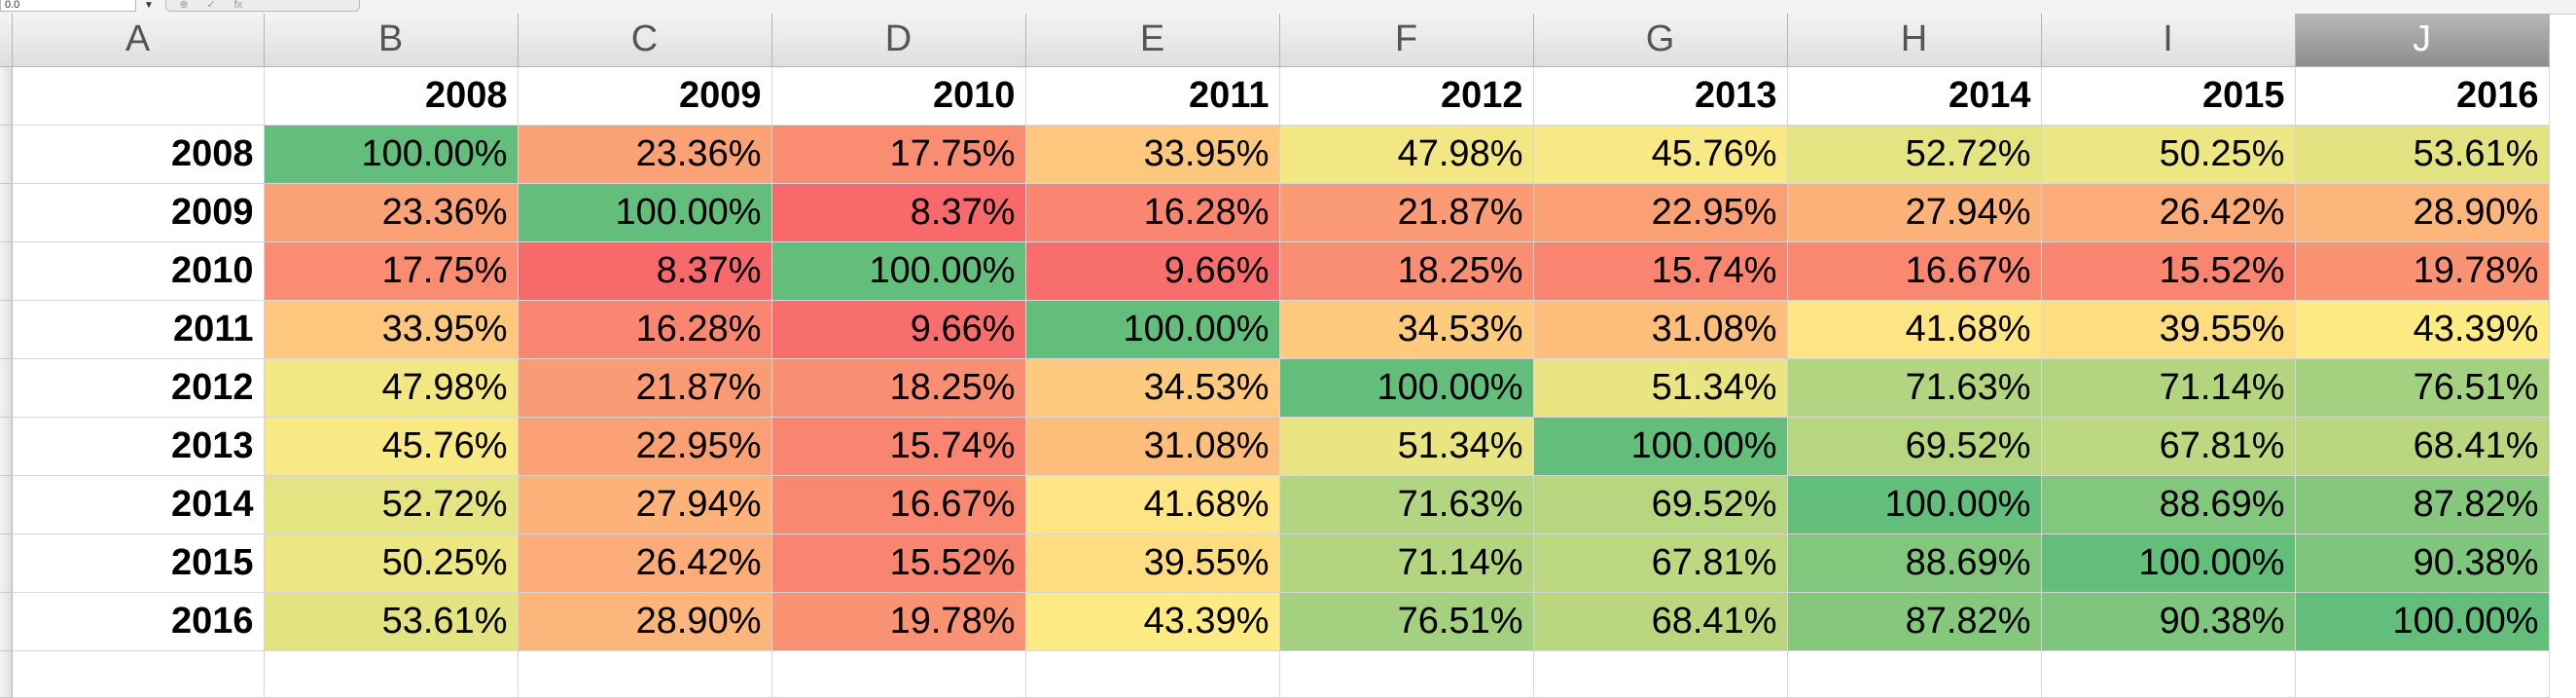 This screenshot has height=698, width=2576. I want to click on function-icon: fx, so click(238, 5).